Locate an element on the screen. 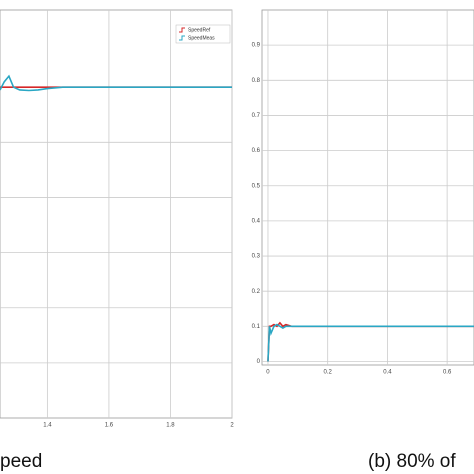 Image resolution: width=474 pixels, height=474 pixels. x-tick-label: 2 is located at coordinates (232, 426).